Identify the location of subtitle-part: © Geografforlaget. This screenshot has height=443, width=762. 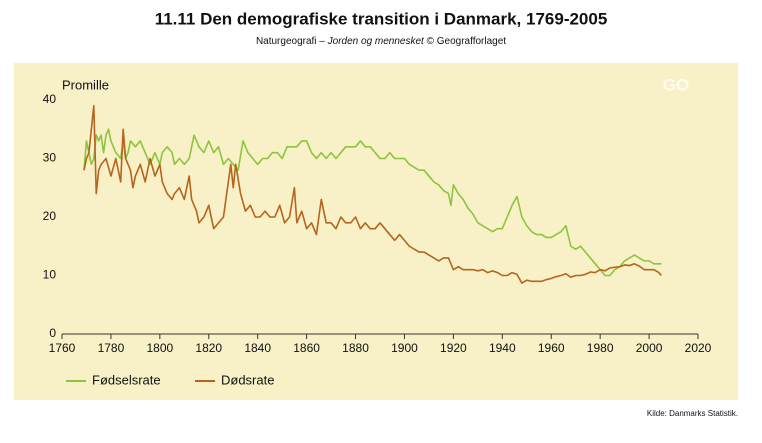
(465, 41).